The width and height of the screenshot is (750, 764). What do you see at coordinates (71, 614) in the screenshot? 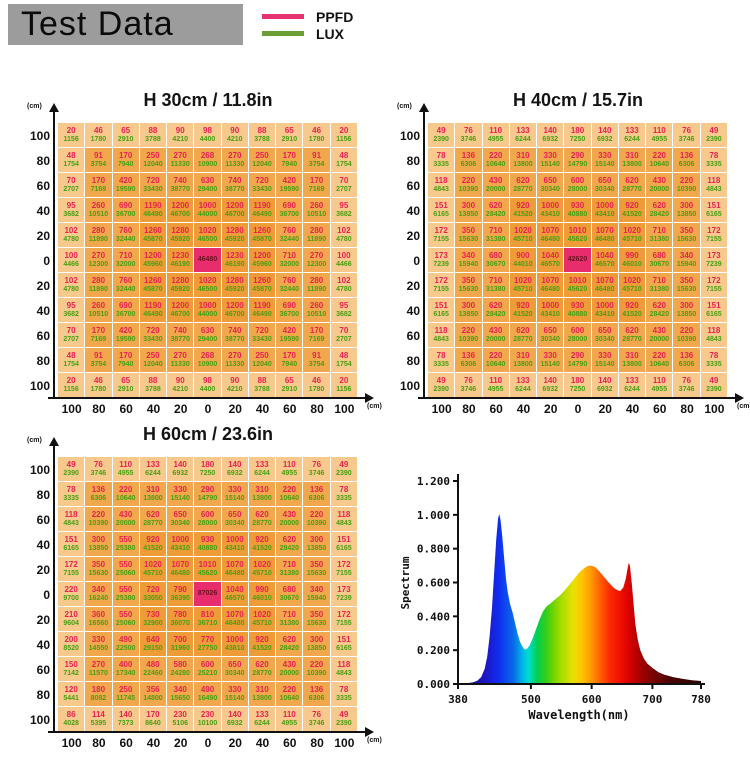
I see `ppfd-value: 210` at bounding box center [71, 614].